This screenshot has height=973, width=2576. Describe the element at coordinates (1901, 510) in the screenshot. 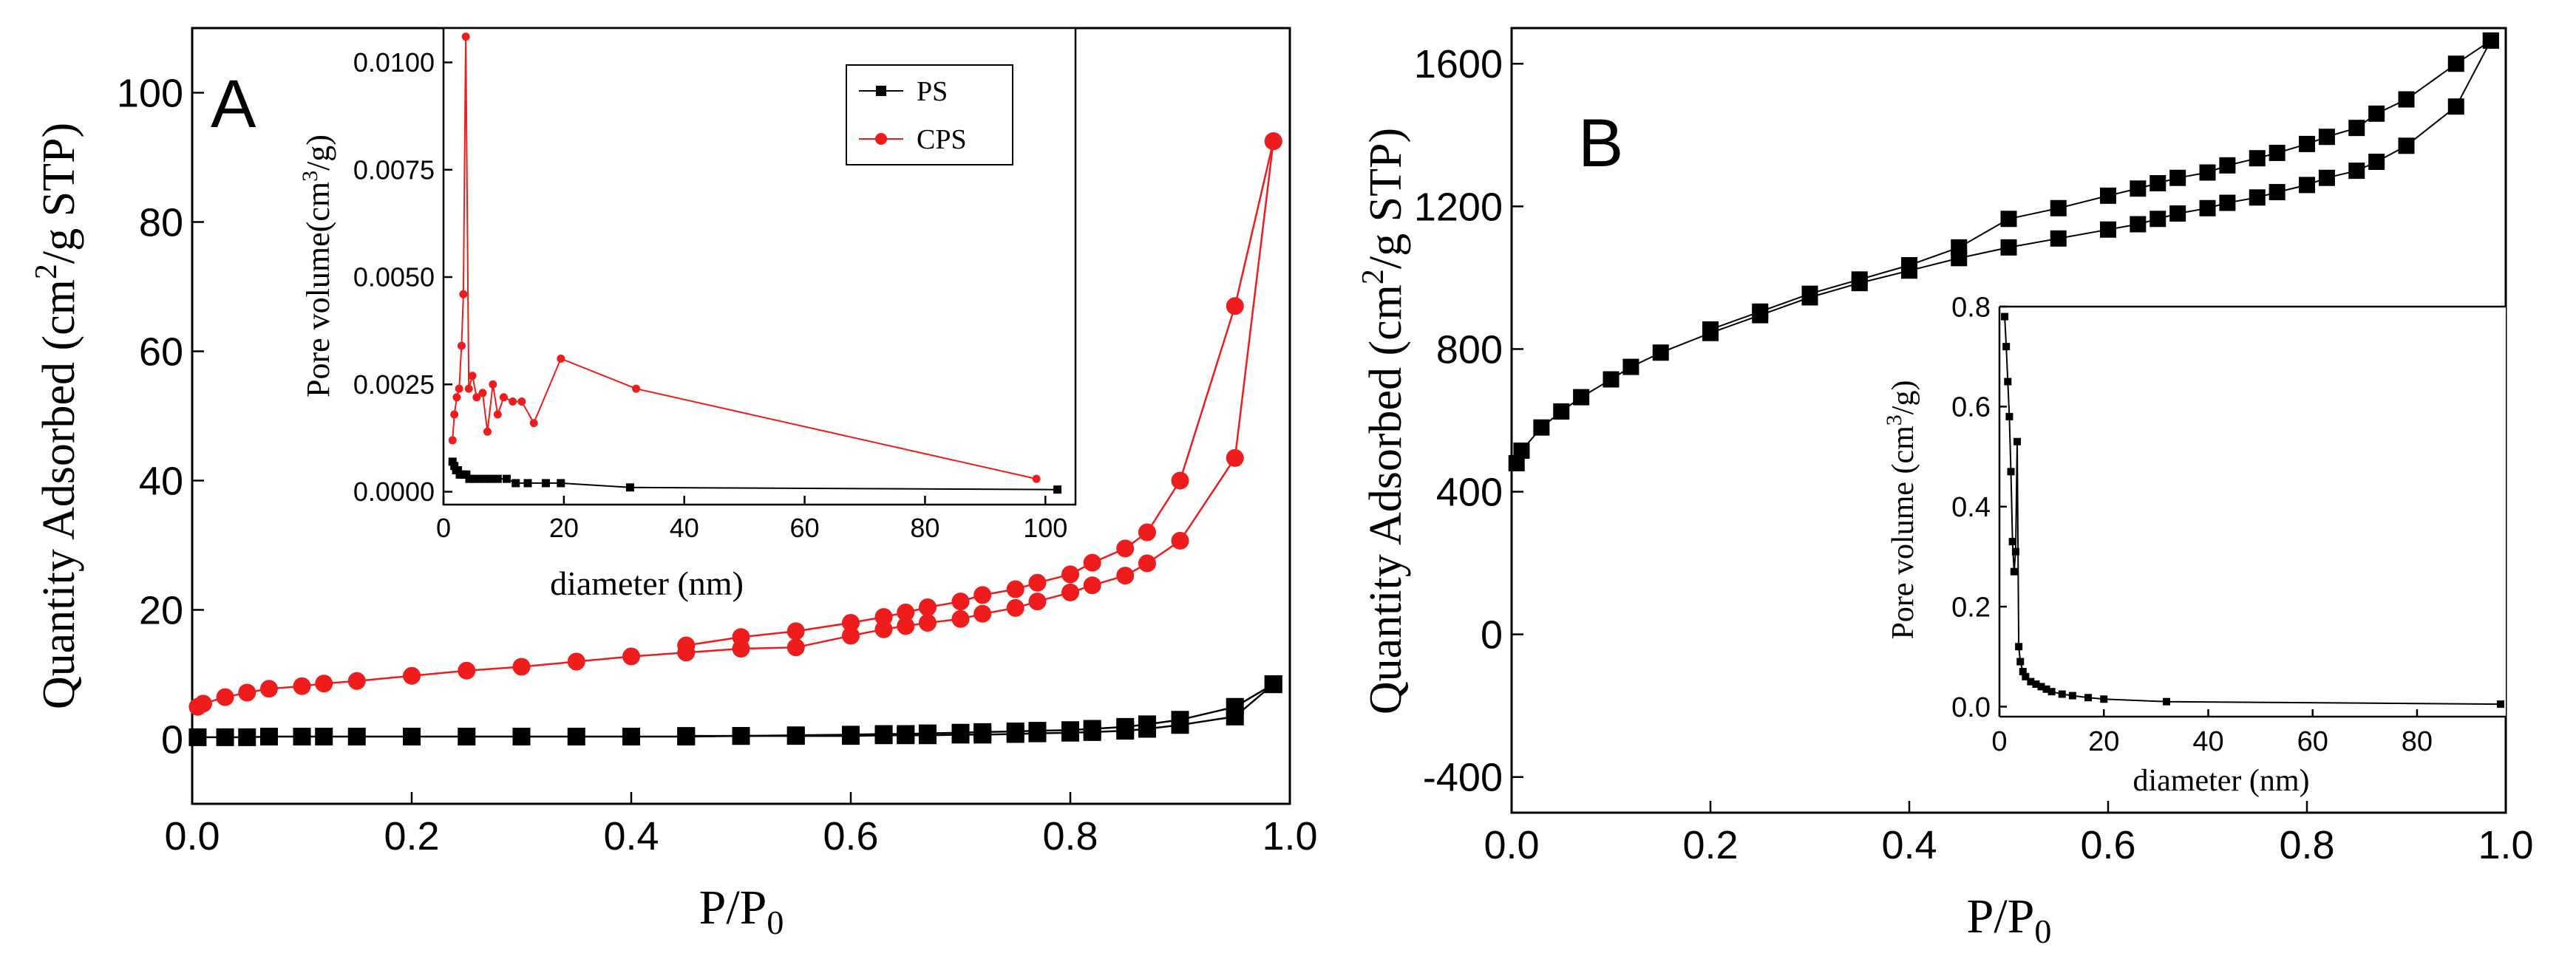

I see `panel-b-inset-y-axis-label: Pore volume (cm3/g)` at that location.